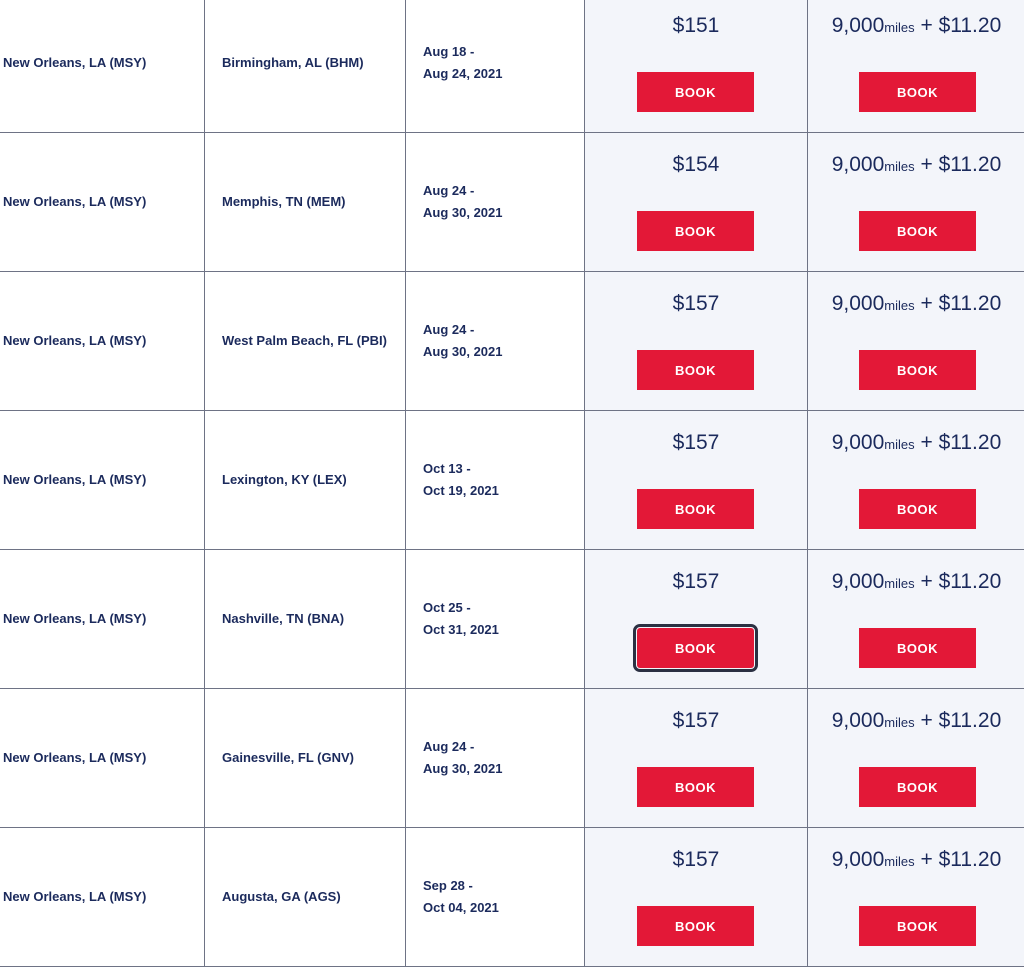 The image size is (1024, 967). What do you see at coordinates (283, 618) in the screenshot?
I see `destination: Nashville, TN (BNA)` at bounding box center [283, 618].